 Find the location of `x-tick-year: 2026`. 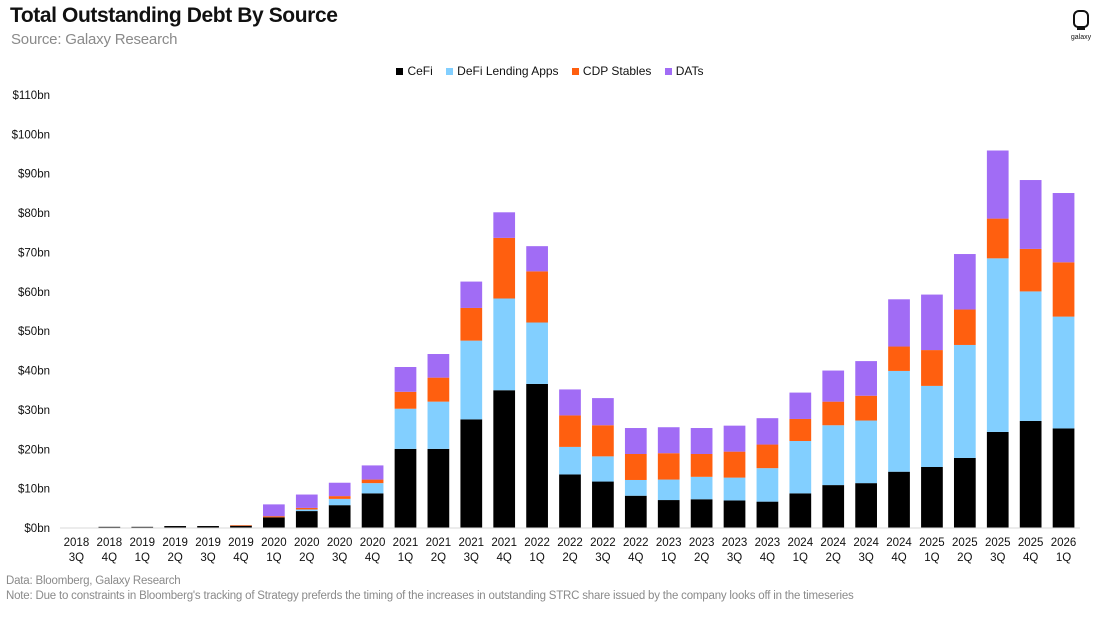

x-tick-year: 2026 is located at coordinates (1064, 543).